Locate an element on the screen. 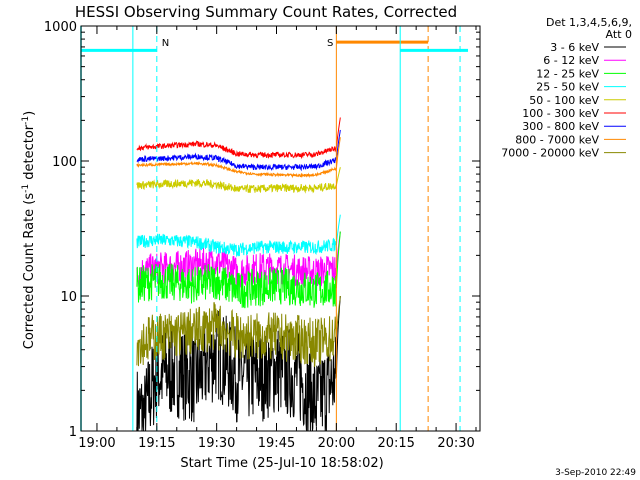 The width and height of the screenshot is (640, 480). x-tick-label: 19:45 is located at coordinates (276, 443).